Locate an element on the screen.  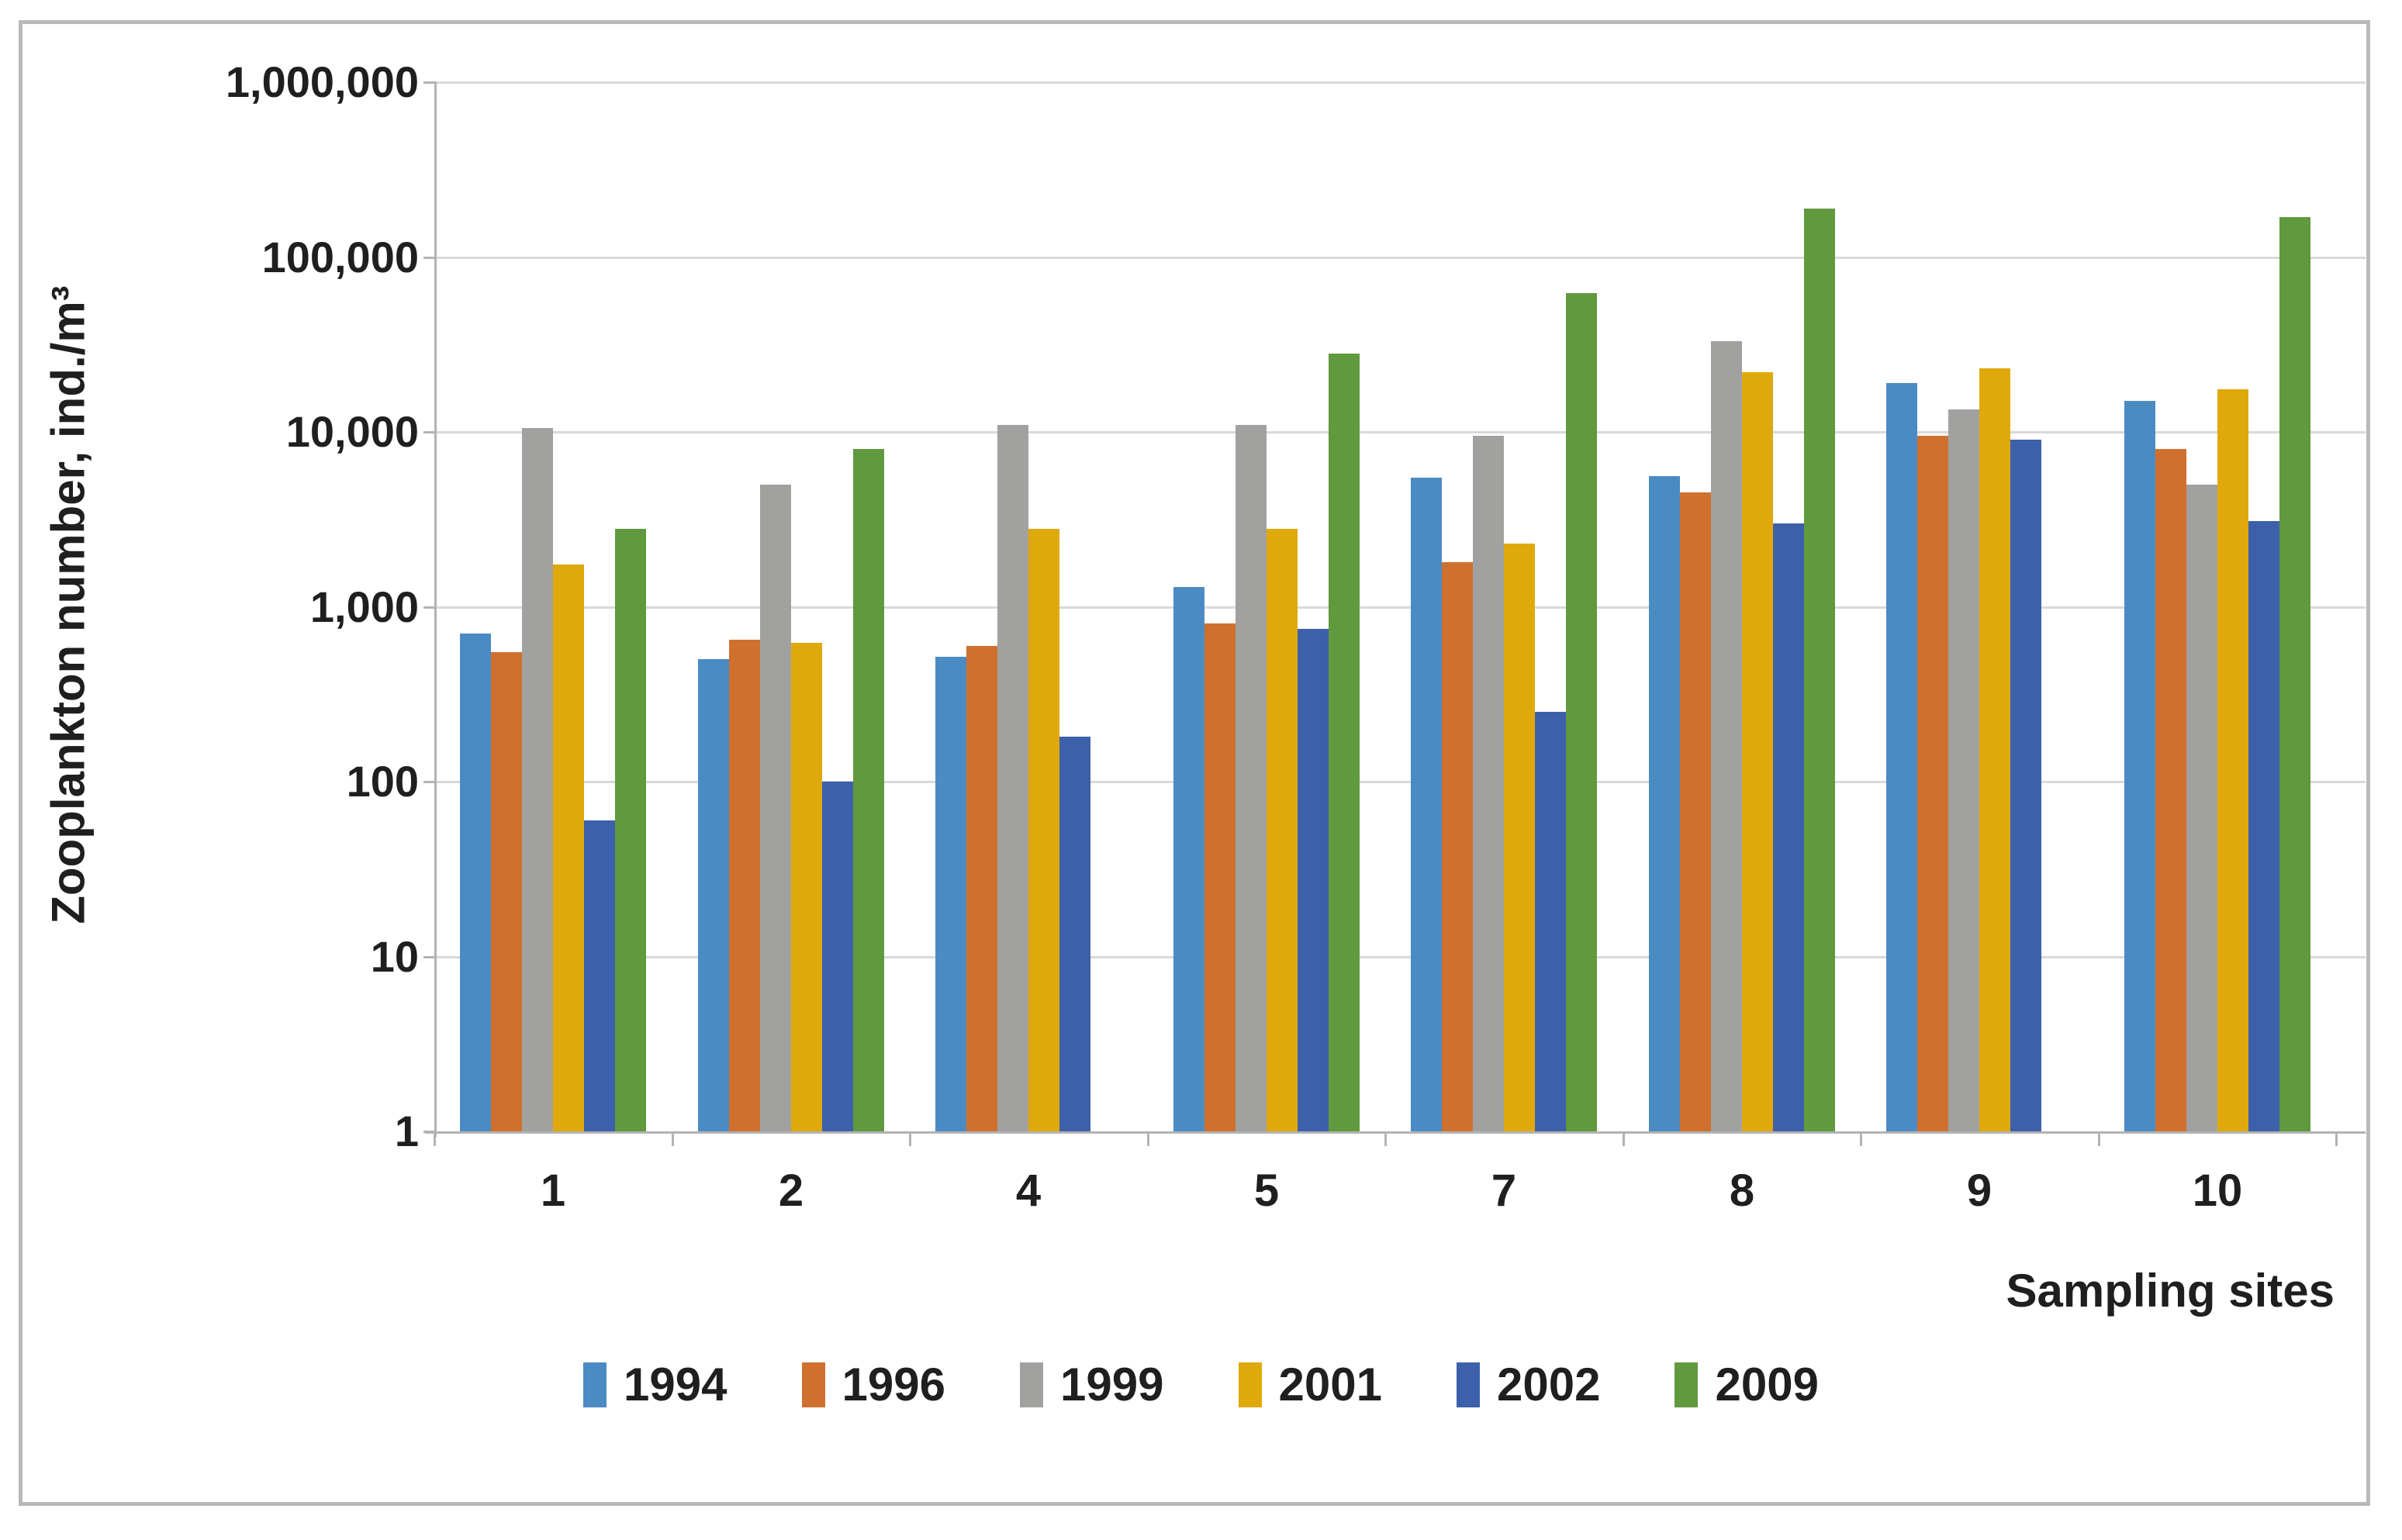
legend-swatch-icon-2009 is located at coordinates (1687, 1384).